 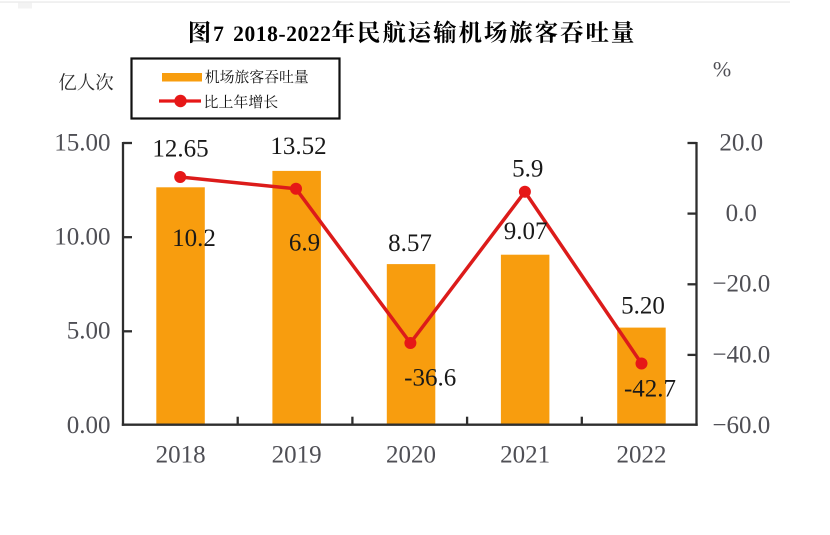 What do you see at coordinates (82, 142) in the screenshot?
I see `svg-text: 15.00` at bounding box center [82, 142].